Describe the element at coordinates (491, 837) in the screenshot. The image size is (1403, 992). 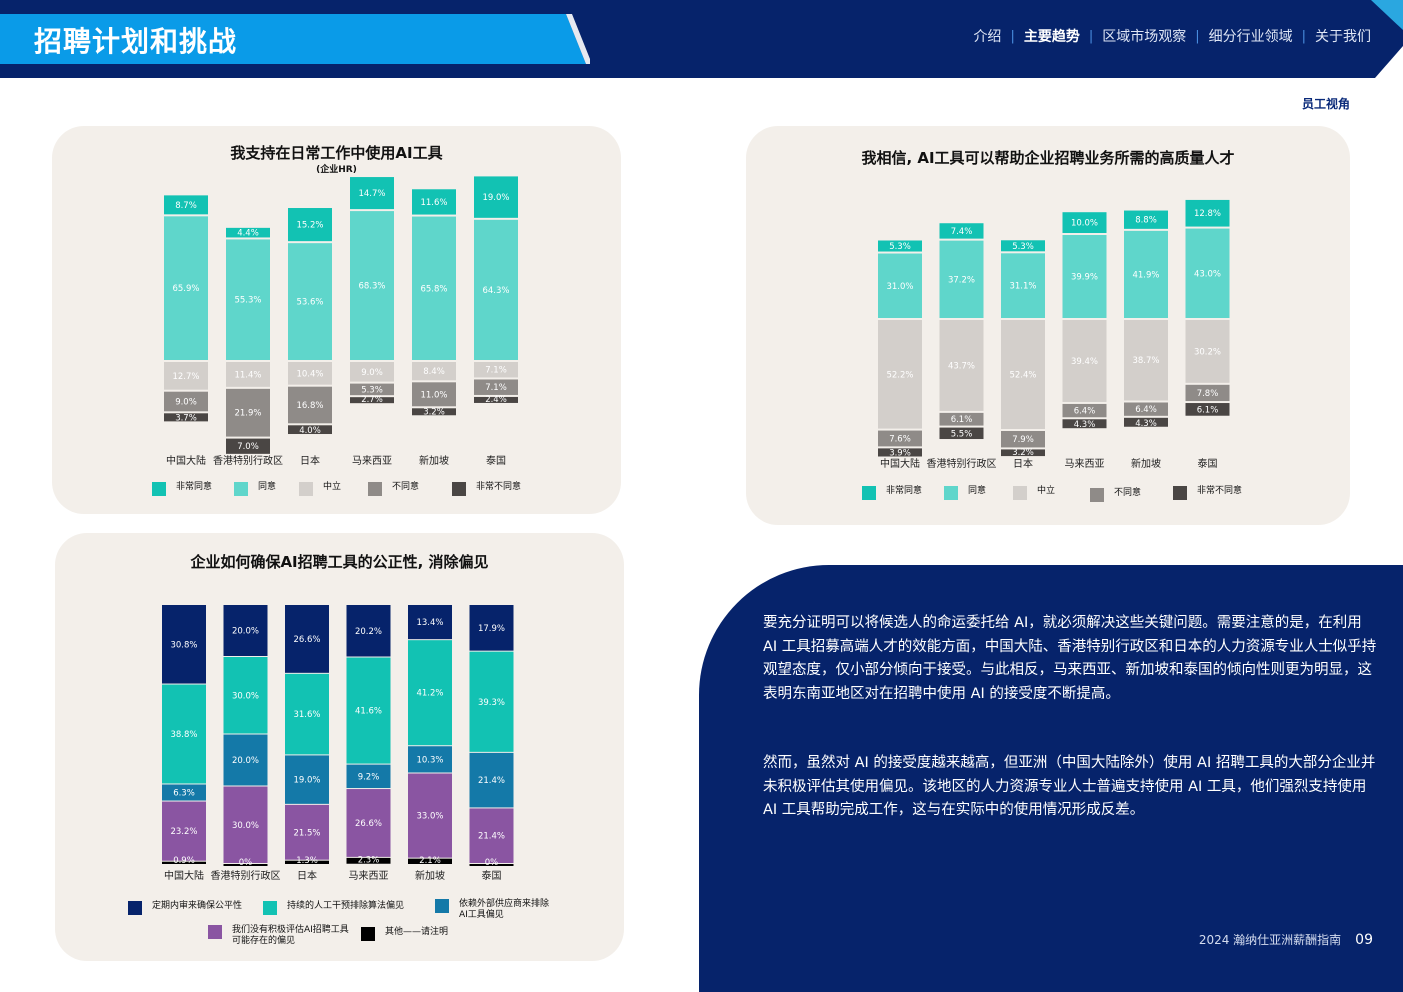
I see `data-label: 21.4%` at that location.